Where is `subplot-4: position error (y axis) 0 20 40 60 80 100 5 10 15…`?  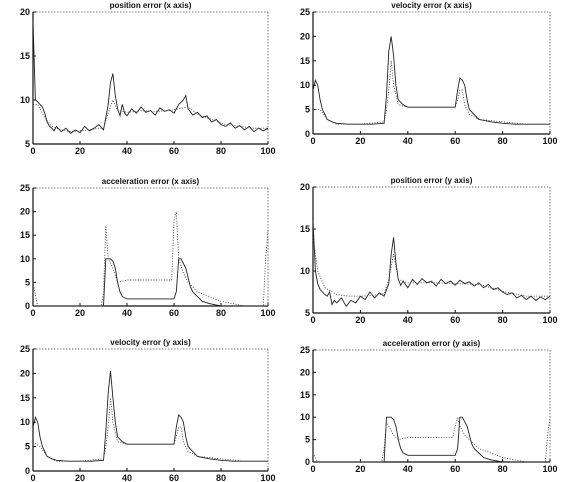
subplot-4: position error (y axis) 0 20 40 60 80 100 5 10 15… is located at coordinates (429, 250).